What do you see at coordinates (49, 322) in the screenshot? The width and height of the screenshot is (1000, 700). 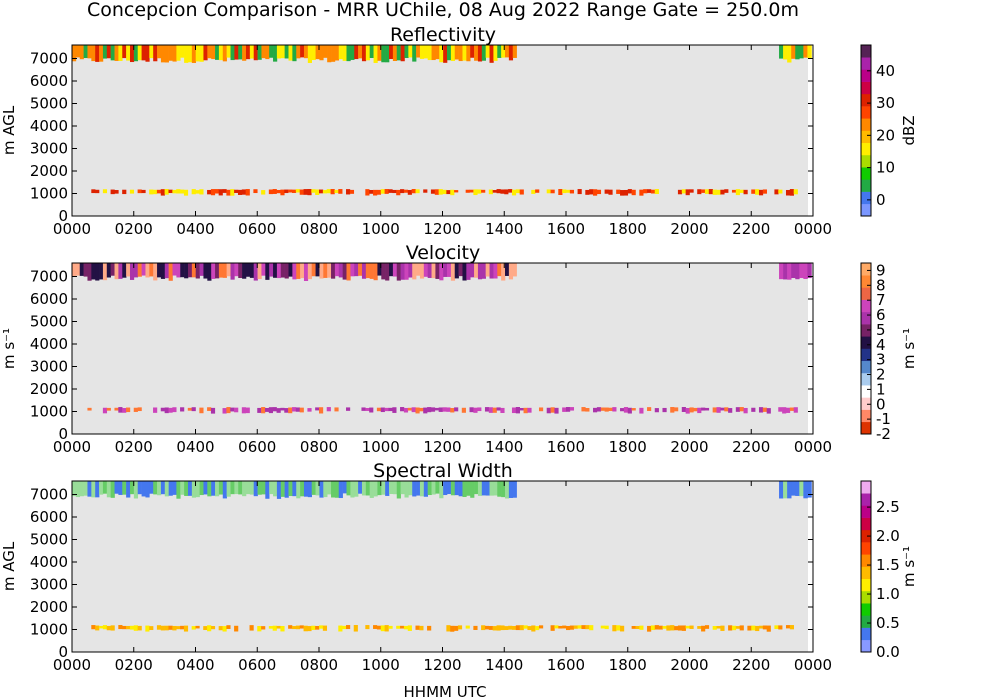 I see `y-tick-label: 5000` at bounding box center [49, 322].